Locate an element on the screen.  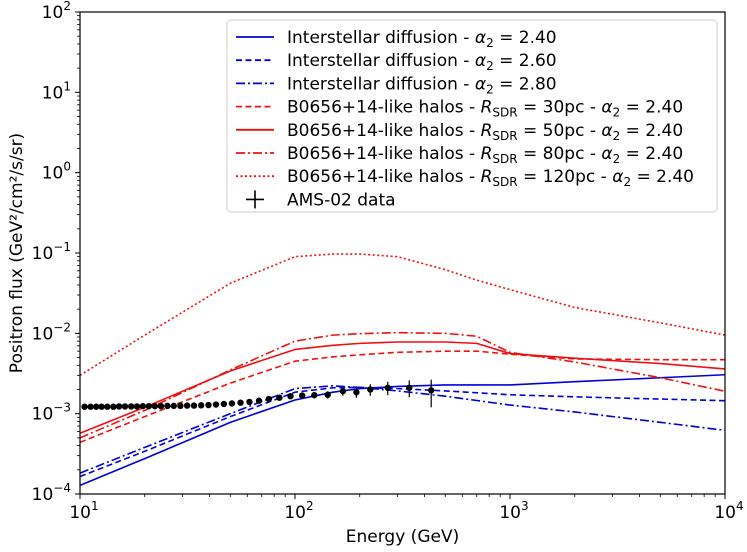
tick-exponent: −2 is located at coordinates (62, 327).